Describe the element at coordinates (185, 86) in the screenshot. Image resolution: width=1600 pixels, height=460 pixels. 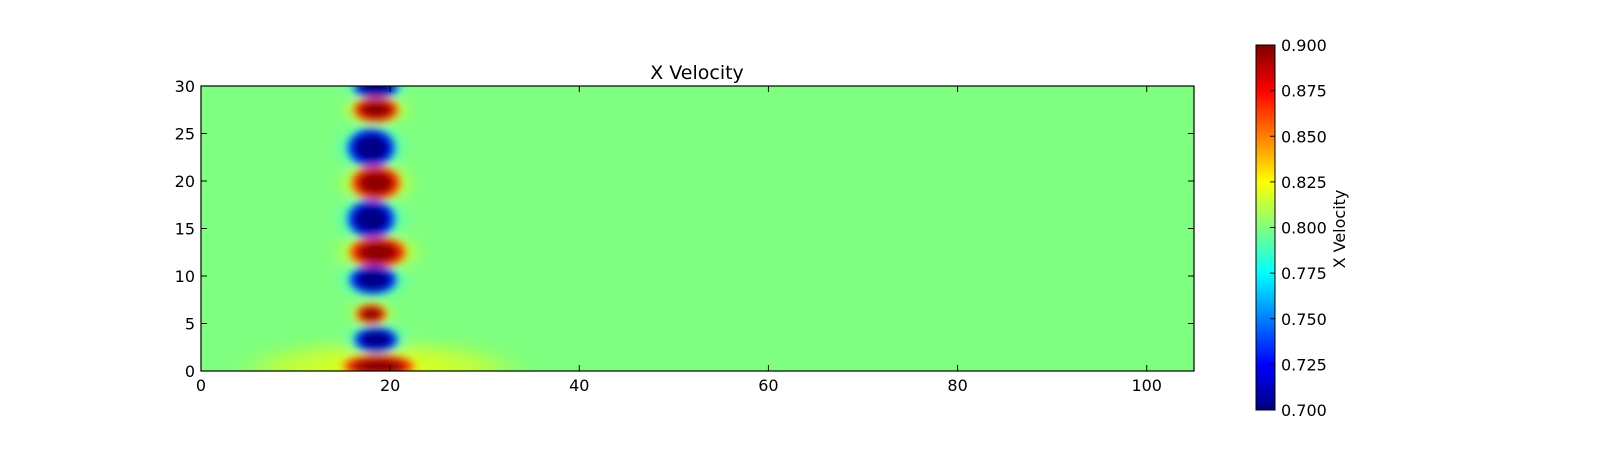
I see `y-tick-label: 30` at that location.